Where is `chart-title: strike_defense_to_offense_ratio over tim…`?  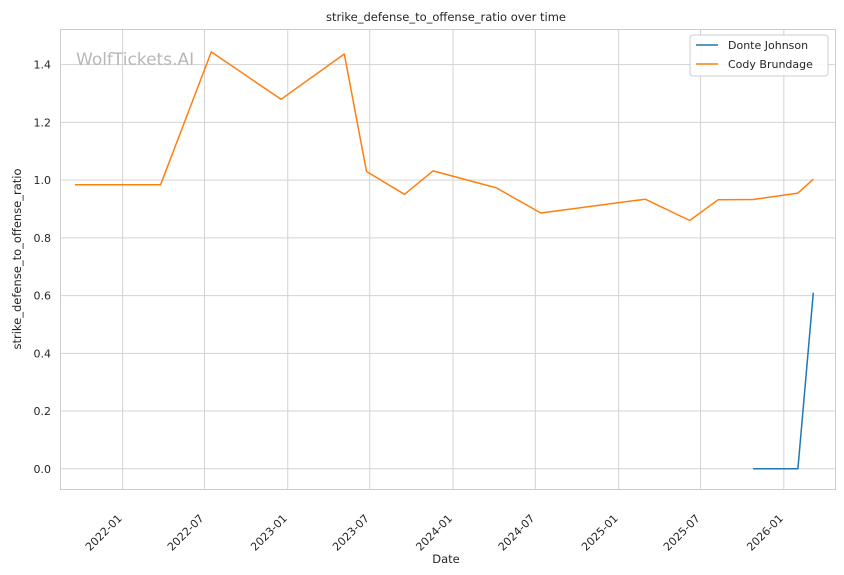 chart-title: strike_defense_to_offense_ratio over tim… is located at coordinates (446, 17).